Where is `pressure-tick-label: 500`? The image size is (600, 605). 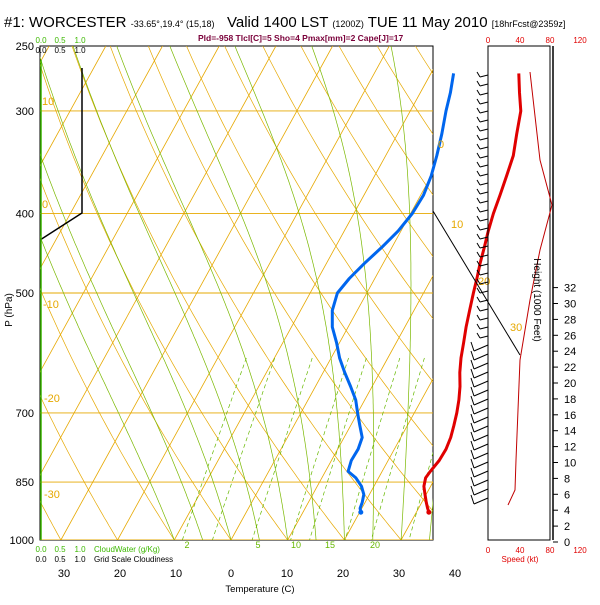 pressure-tick-label: 500 is located at coordinates (25, 294).